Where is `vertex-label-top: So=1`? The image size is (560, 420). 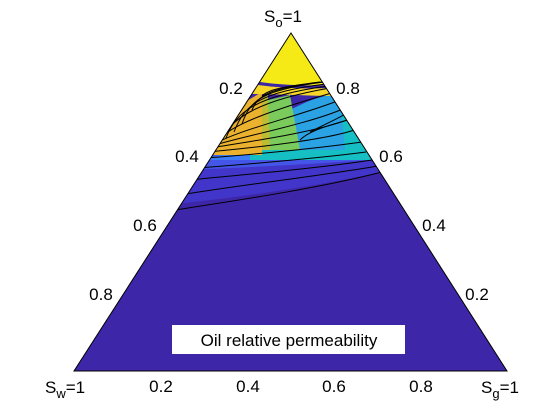 vertex-label-top: So=1 is located at coordinates (283, 18).